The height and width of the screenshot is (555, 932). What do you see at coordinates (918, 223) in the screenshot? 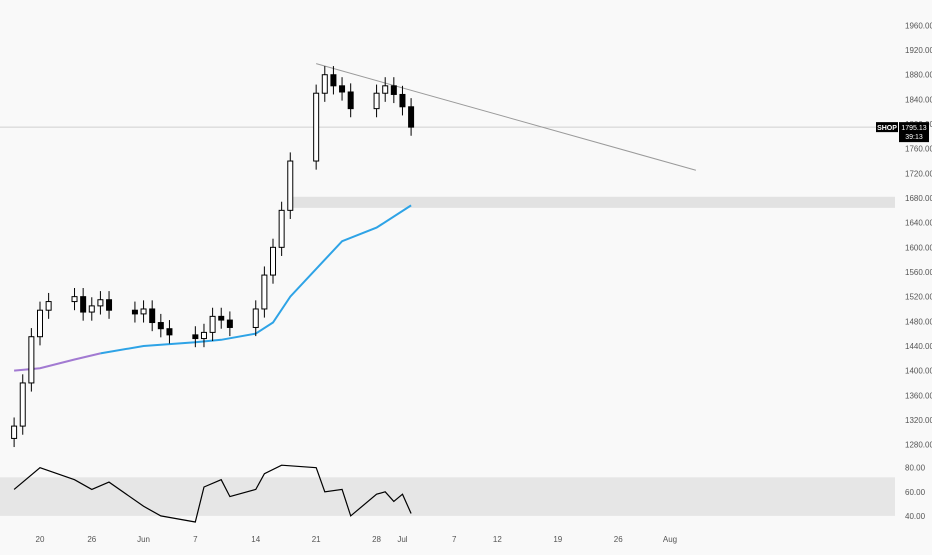
I see `price-tick-label: 1640.00` at bounding box center [918, 223].